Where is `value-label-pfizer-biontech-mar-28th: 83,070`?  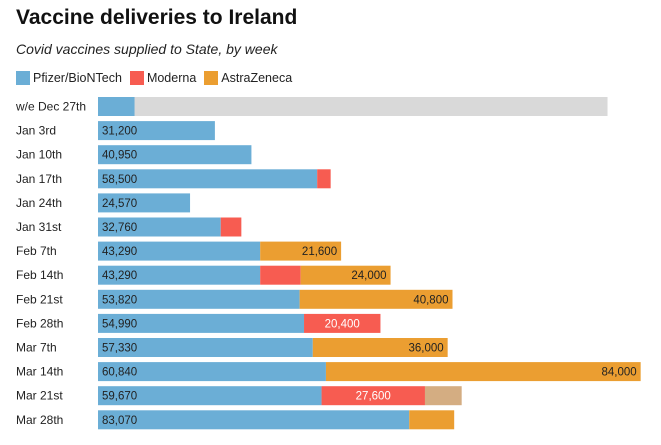
value-label-pfizer-biontech-mar-28th: 83,070 is located at coordinates (119, 421).